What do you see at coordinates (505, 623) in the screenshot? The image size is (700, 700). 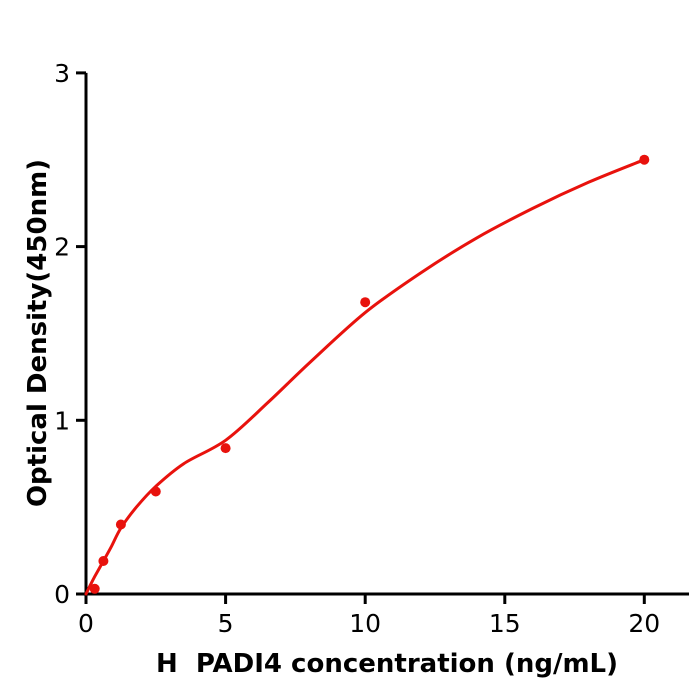 I see `x-tick-label: 15` at bounding box center [505, 623].